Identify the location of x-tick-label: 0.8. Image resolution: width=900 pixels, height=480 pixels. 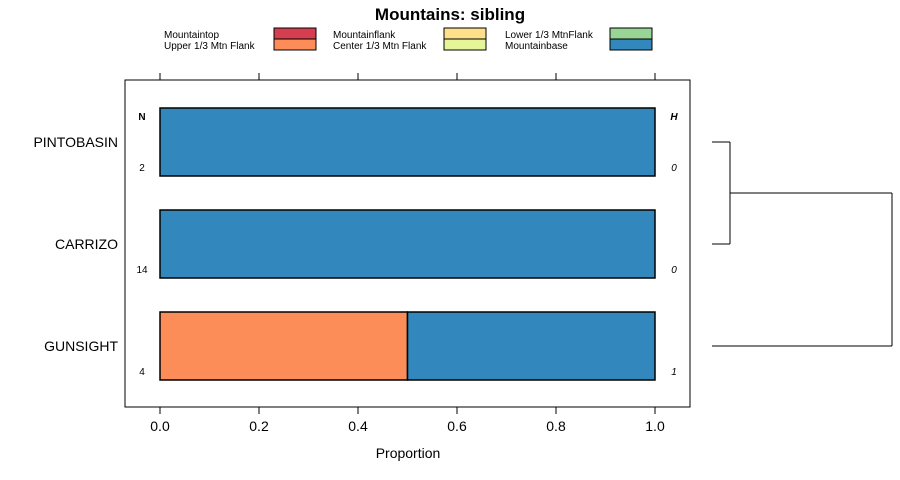
(556, 426).